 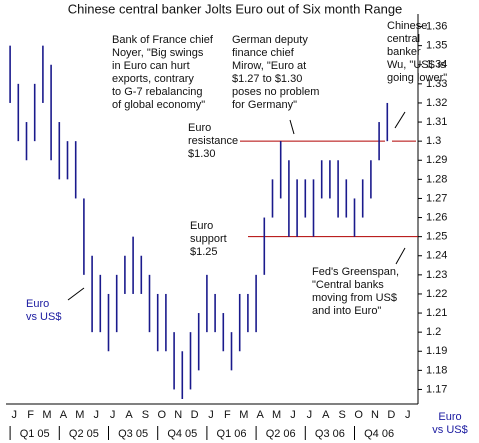 What do you see at coordinates (43, 317) in the screenshot?
I see `annotation: vs US$` at bounding box center [43, 317].